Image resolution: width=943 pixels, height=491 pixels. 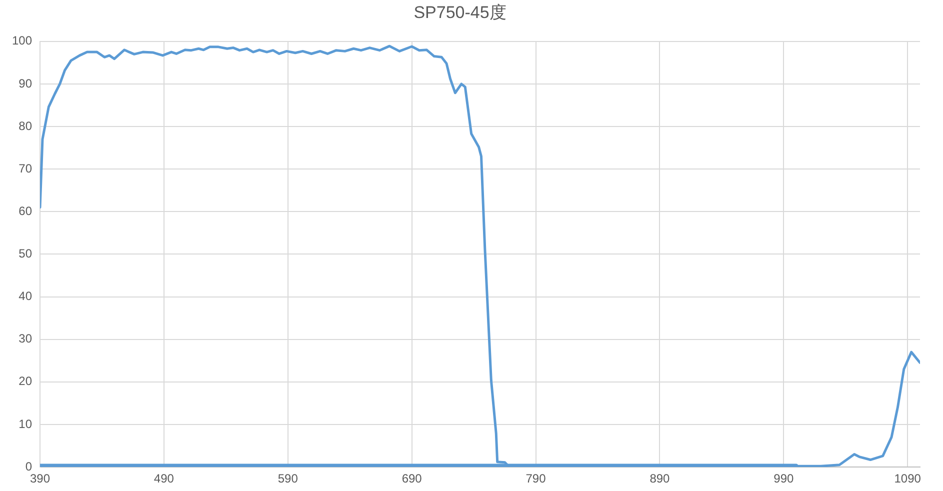 What do you see at coordinates (25, 339) in the screenshot?
I see `y-tick-label: 30` at bounding box center [25, 339].